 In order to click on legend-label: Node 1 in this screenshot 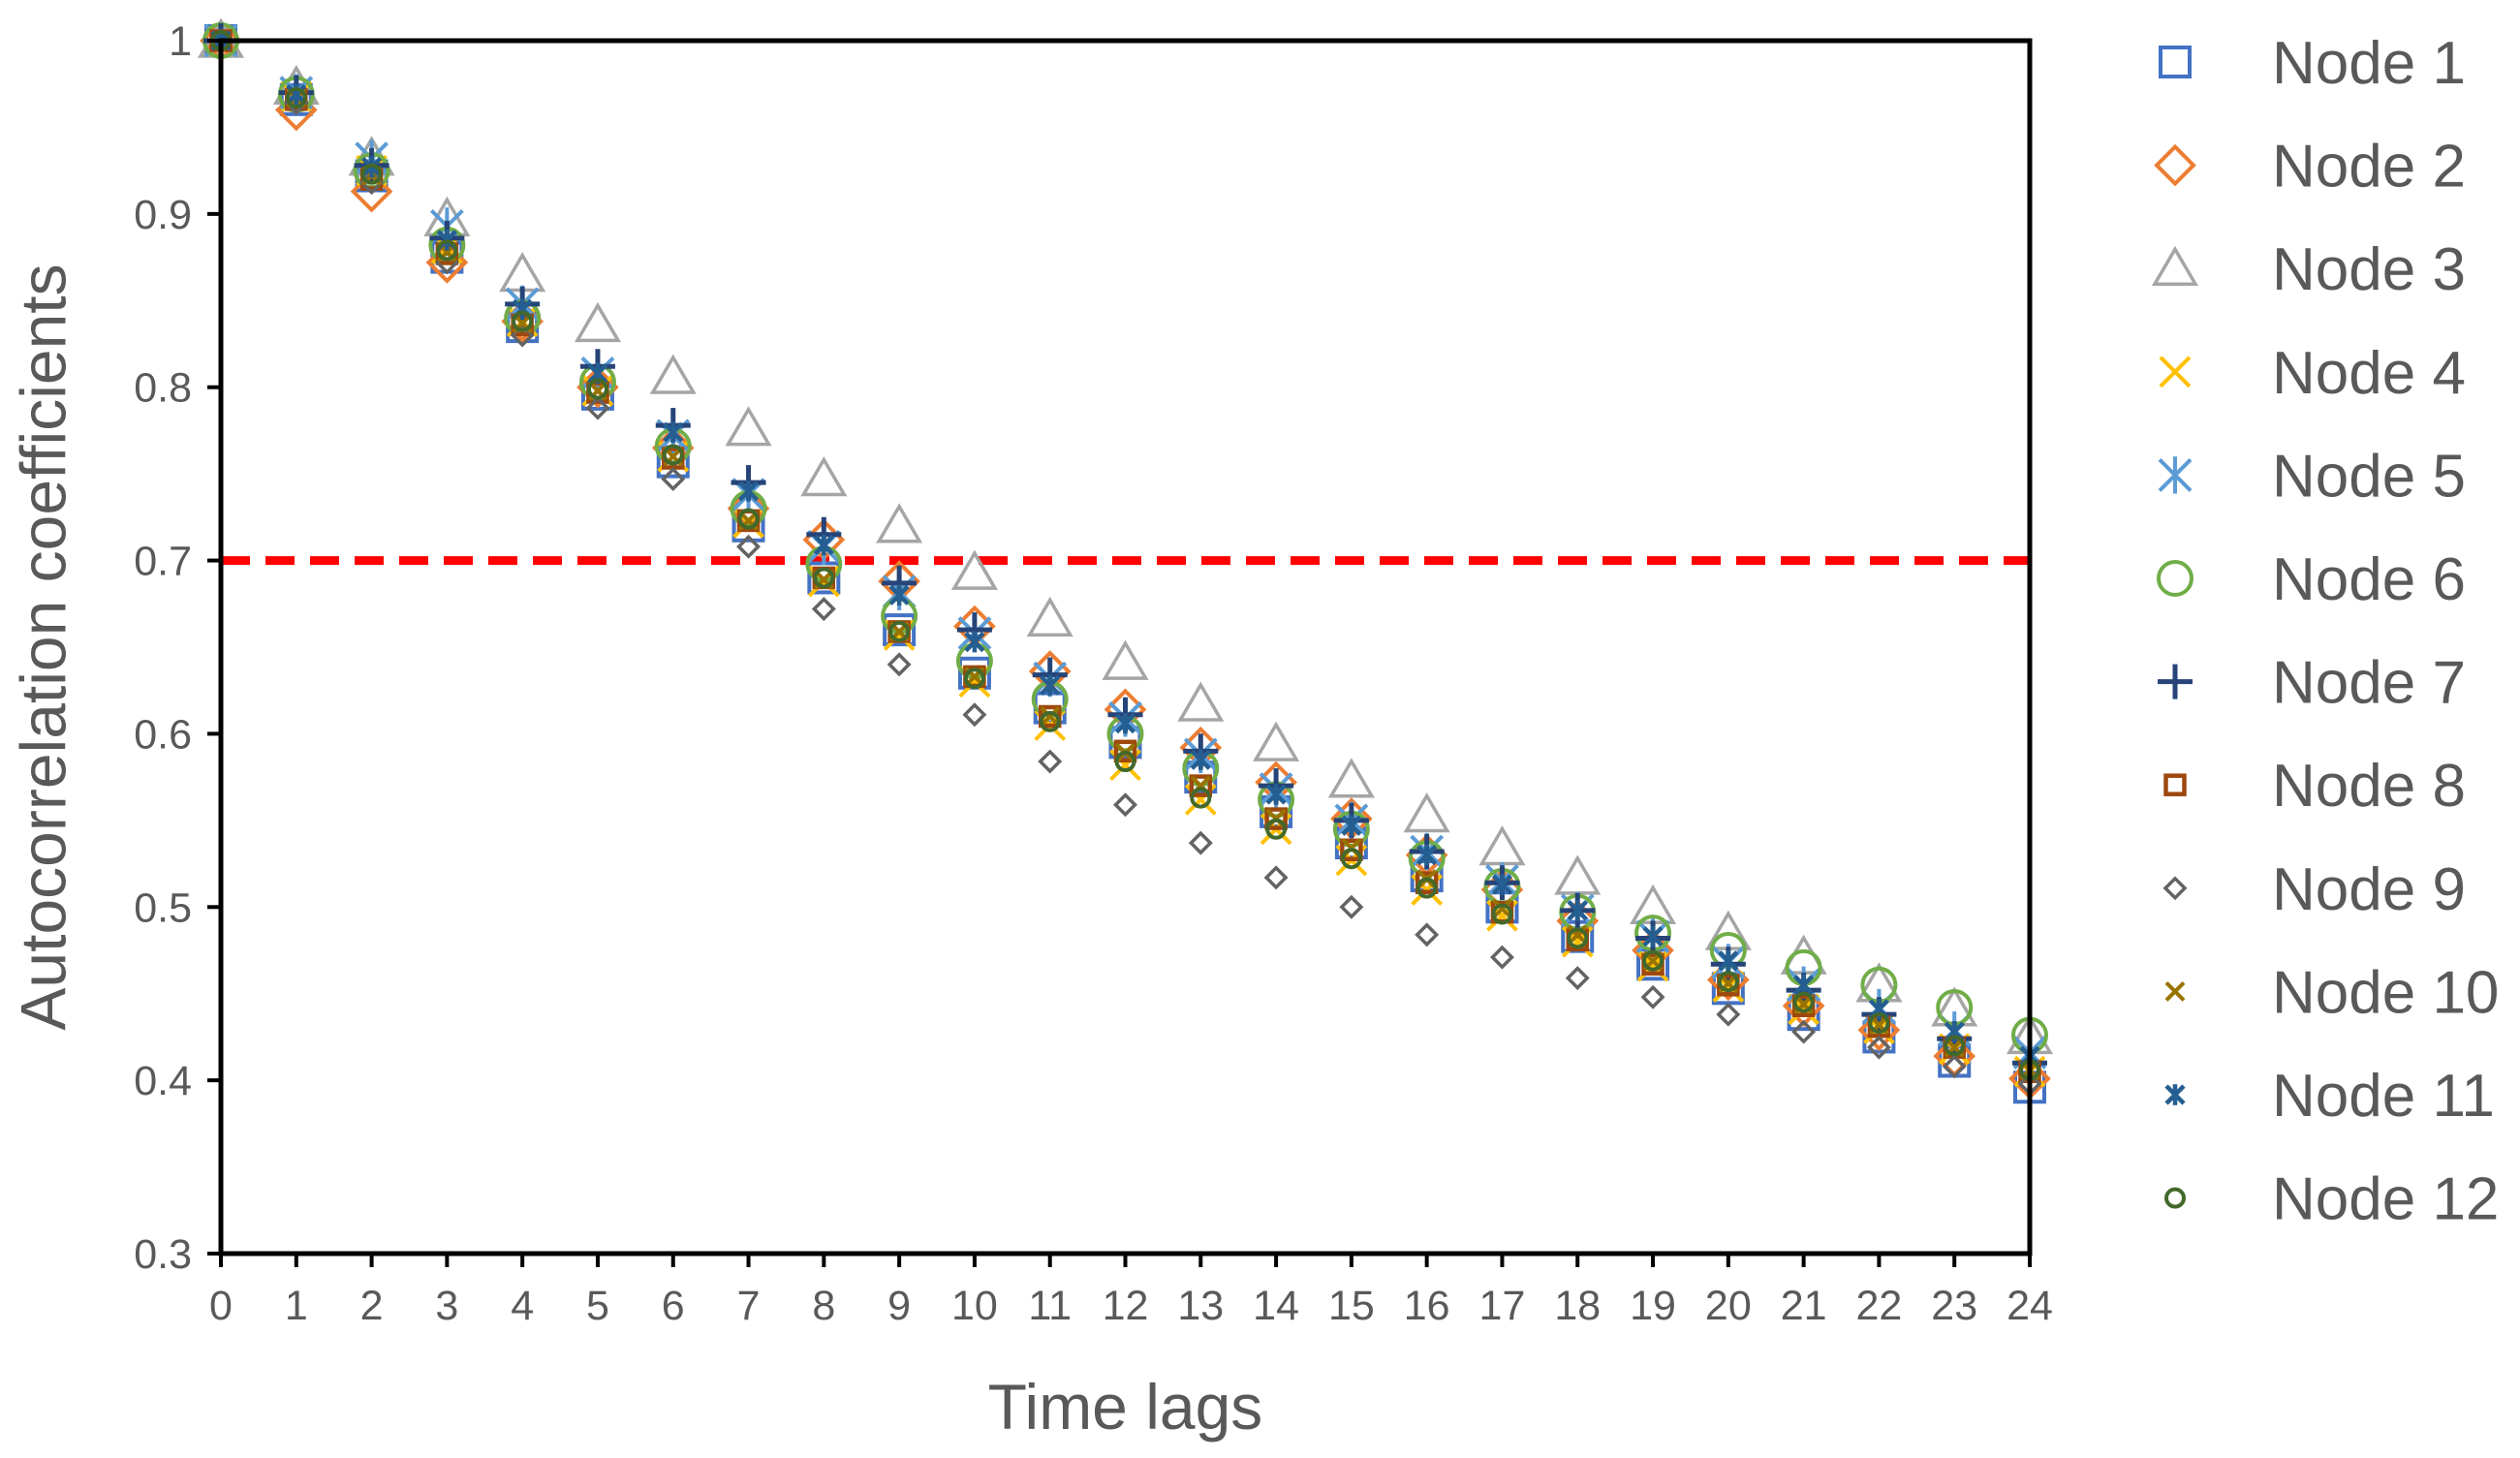, I will do `click(2369, 63)`.